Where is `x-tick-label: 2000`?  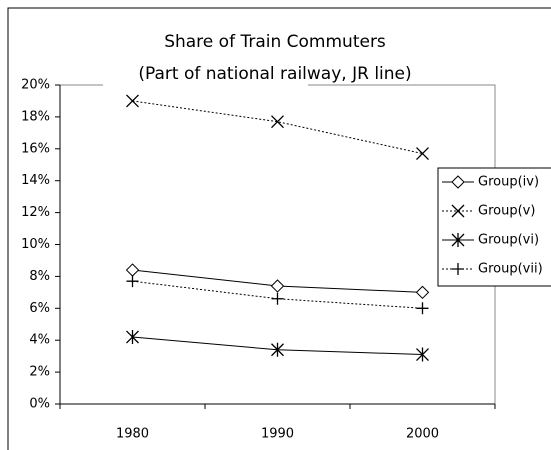
x-tick-label: 2000 is located at coordinates (422, 434).